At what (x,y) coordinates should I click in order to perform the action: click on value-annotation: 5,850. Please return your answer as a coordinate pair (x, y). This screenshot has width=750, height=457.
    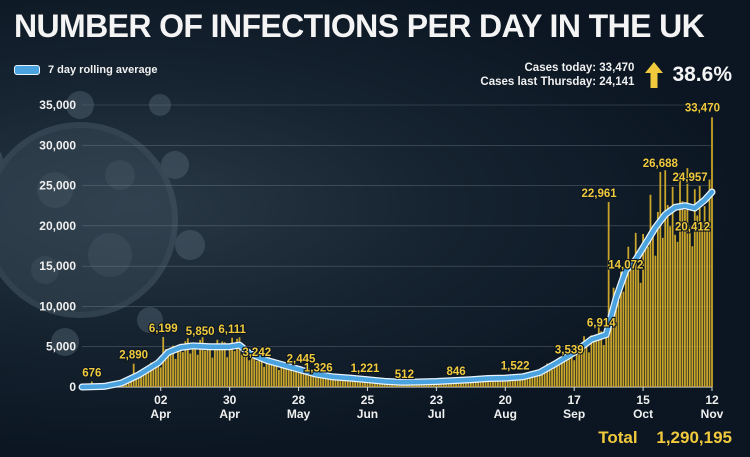
    Looking at the image, I should click on (200, 332).